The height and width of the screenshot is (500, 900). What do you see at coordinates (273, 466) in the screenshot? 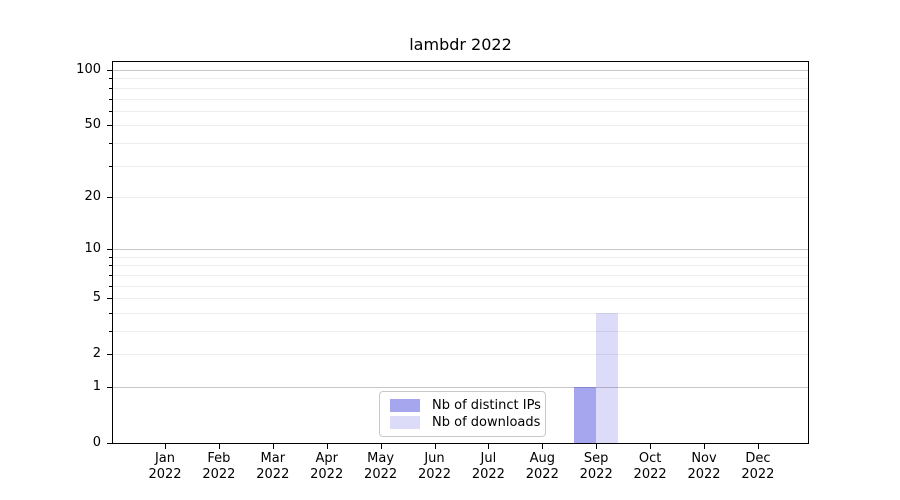
I see `x-axis-tick-label: Mar 2022` at bounding box center [273, 466].